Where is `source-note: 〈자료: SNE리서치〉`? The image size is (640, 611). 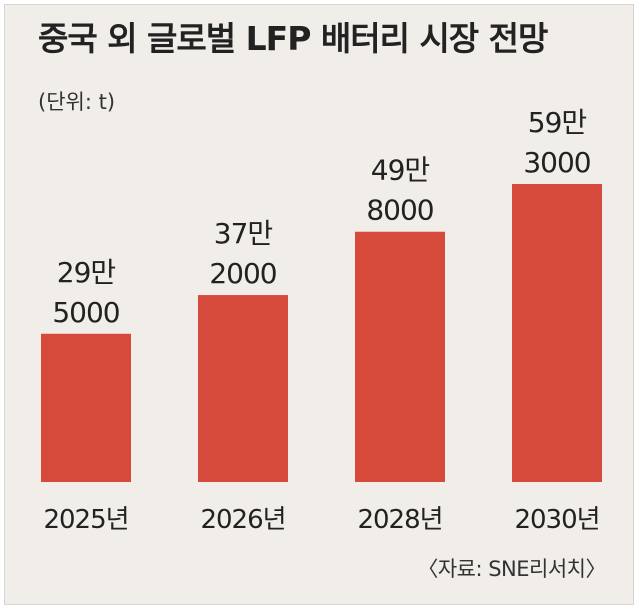
source-note: 〈자료: SNE리서치〉 is located at coordinates (511, 569).